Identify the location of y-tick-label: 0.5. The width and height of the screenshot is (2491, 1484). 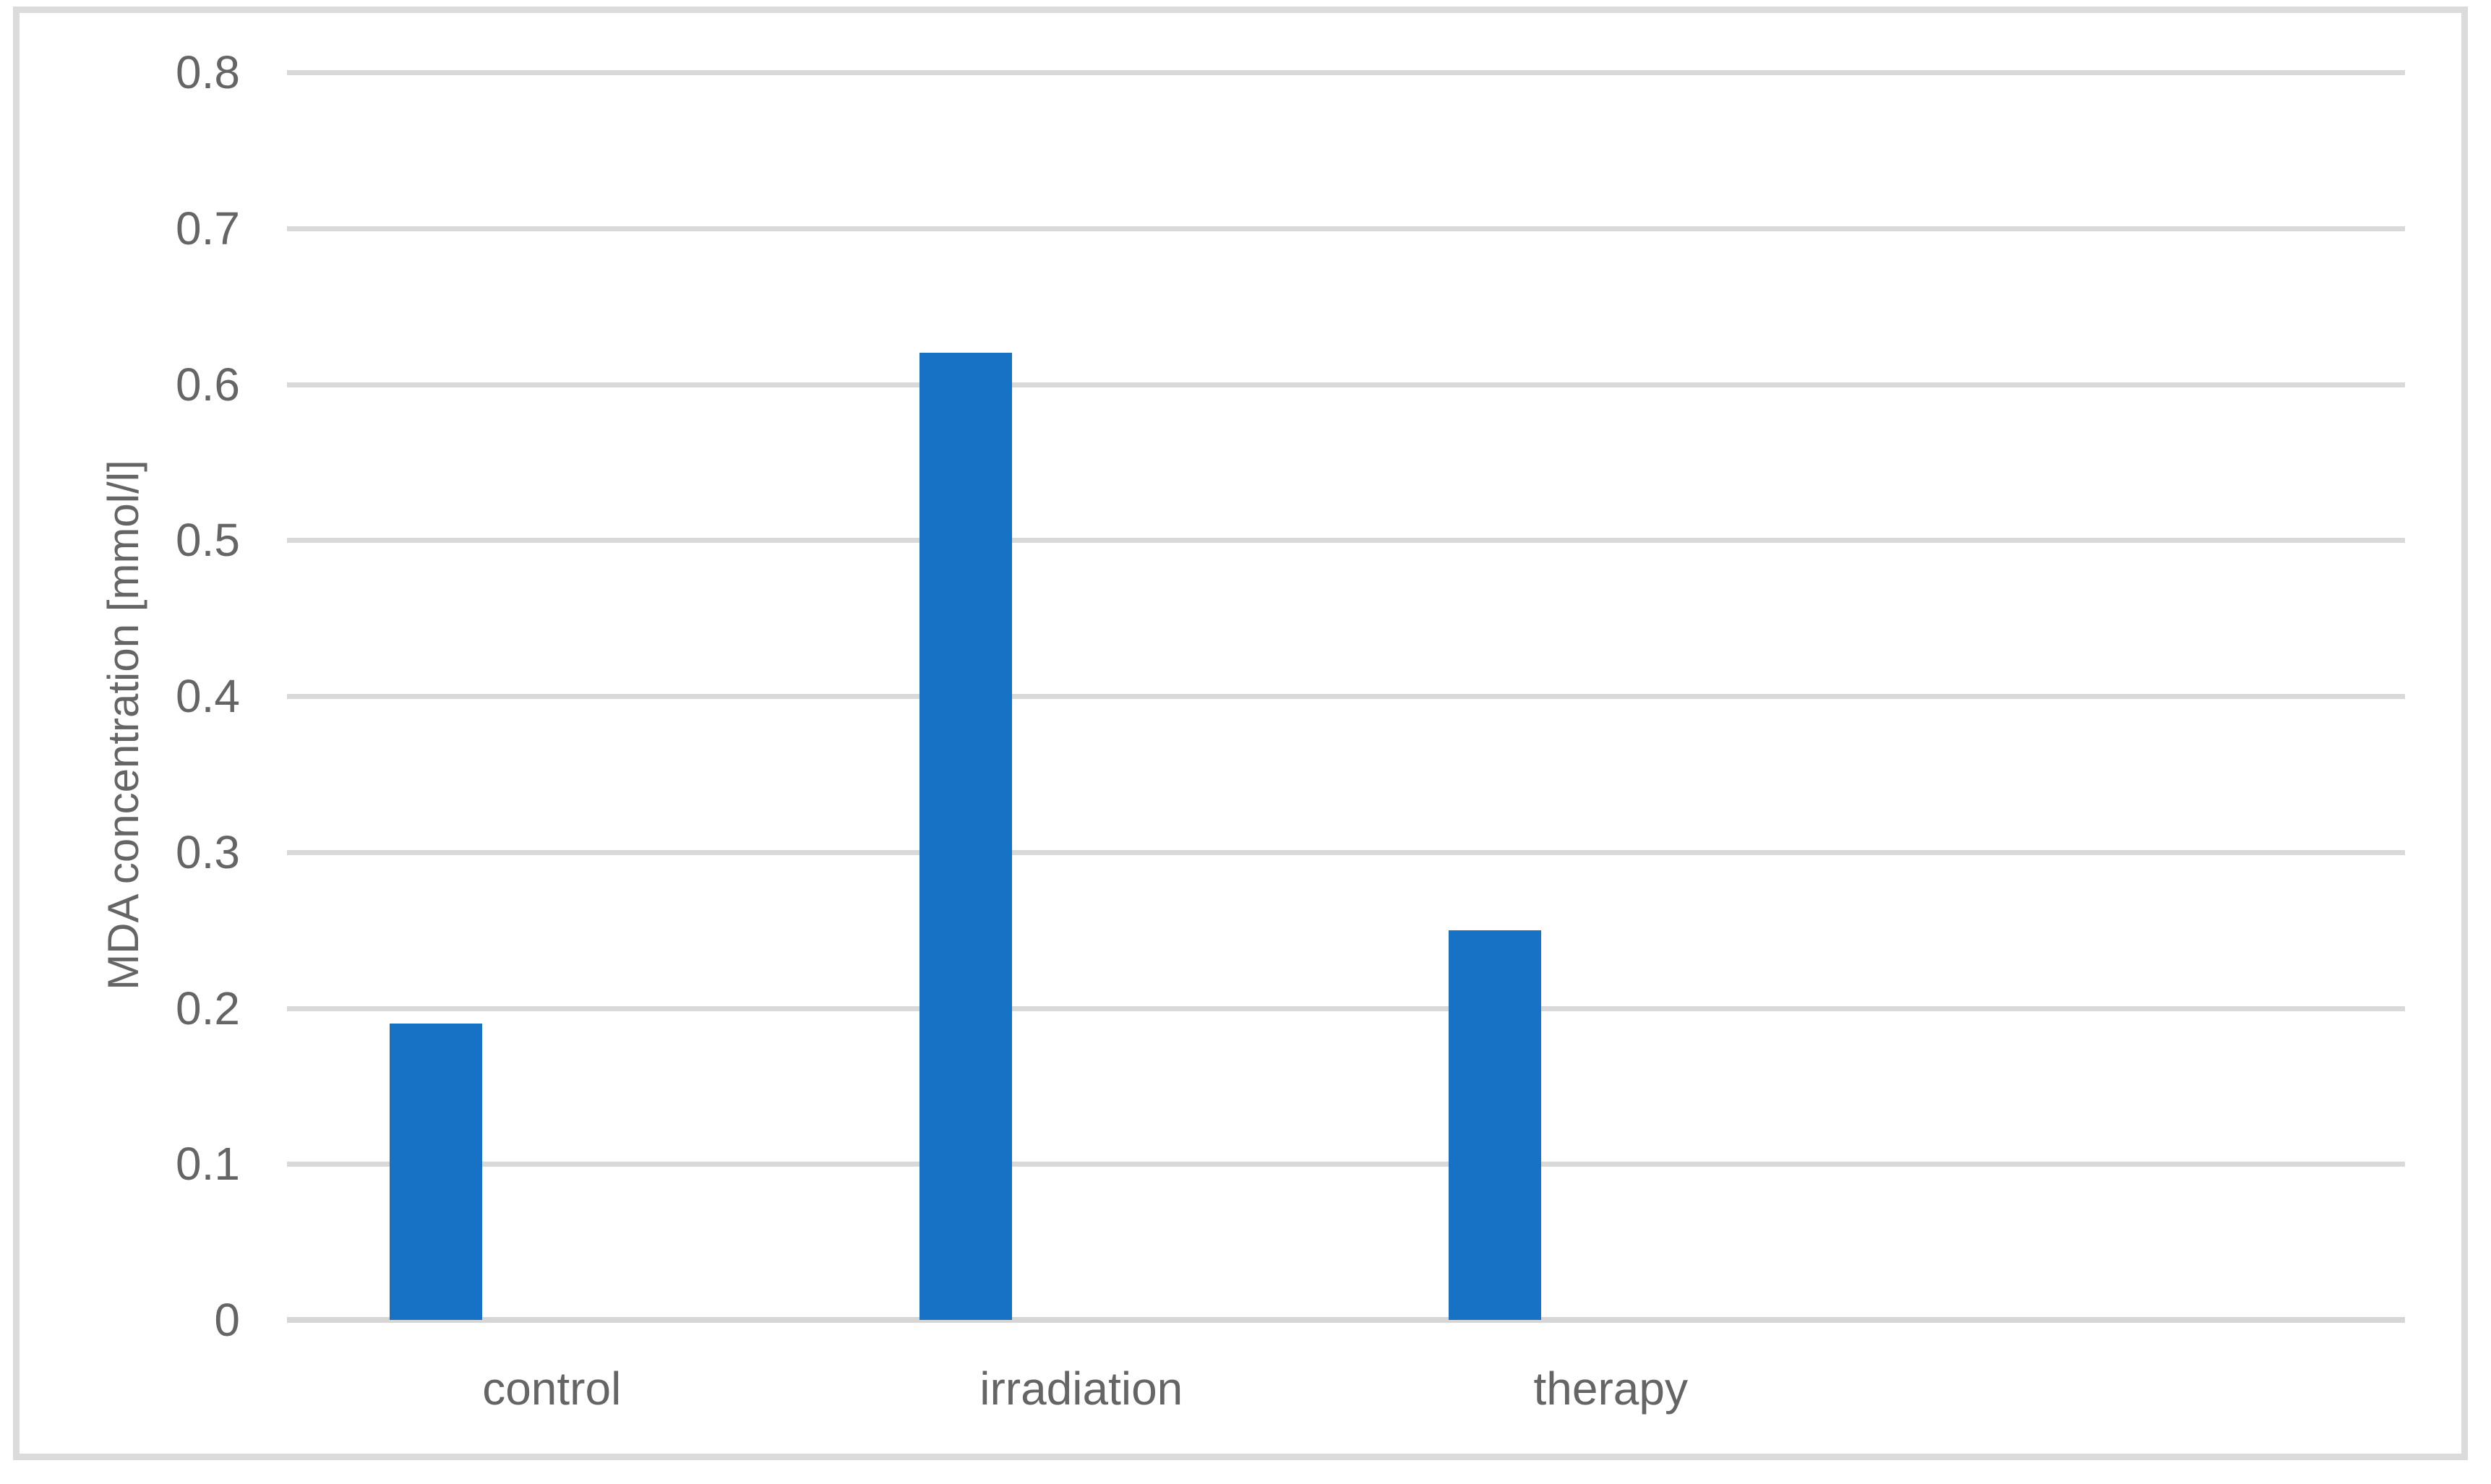
(208, 540).